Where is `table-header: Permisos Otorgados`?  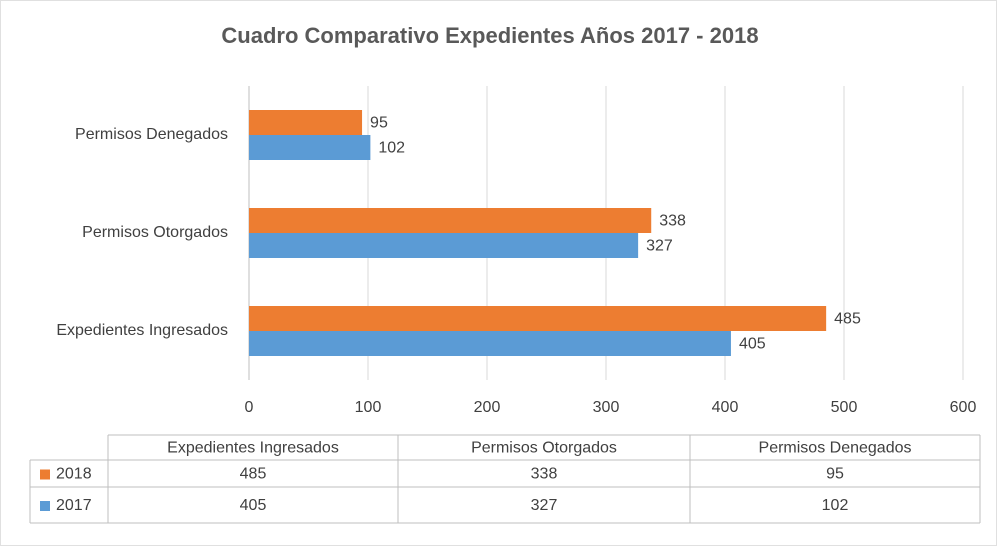 table-header: Permisos Otorgados is located at coordinates (544, 448).